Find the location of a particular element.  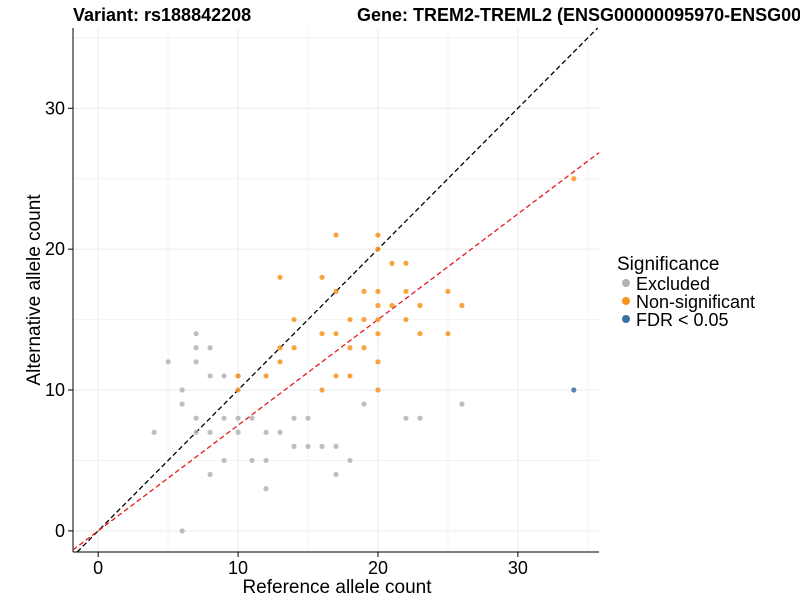

legend-title: Significance is located at coordinates (668, 264).